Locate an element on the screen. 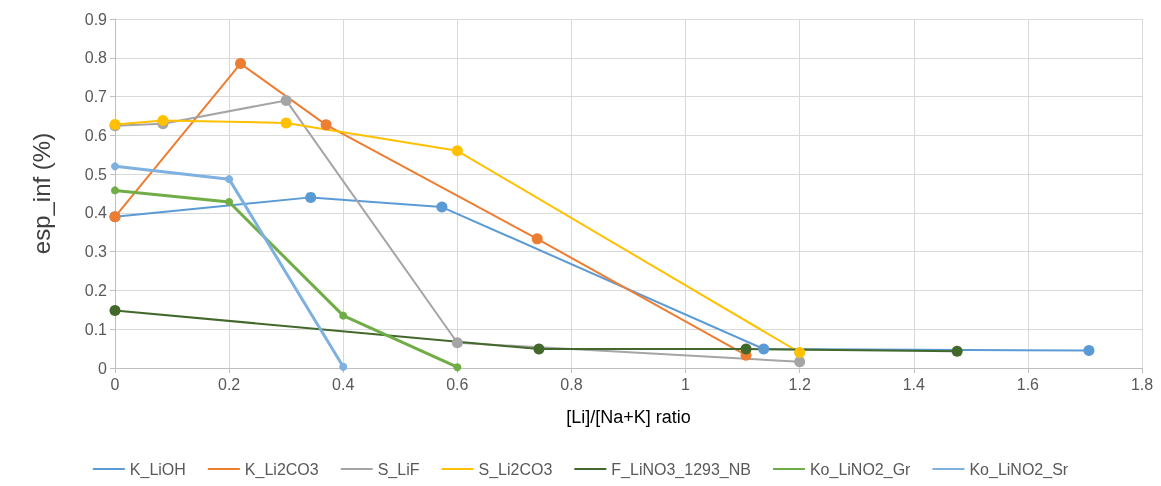 This screenshot has height=486, width=1161. y-tick-label: 0.2 is located at coordinates (96, 290).